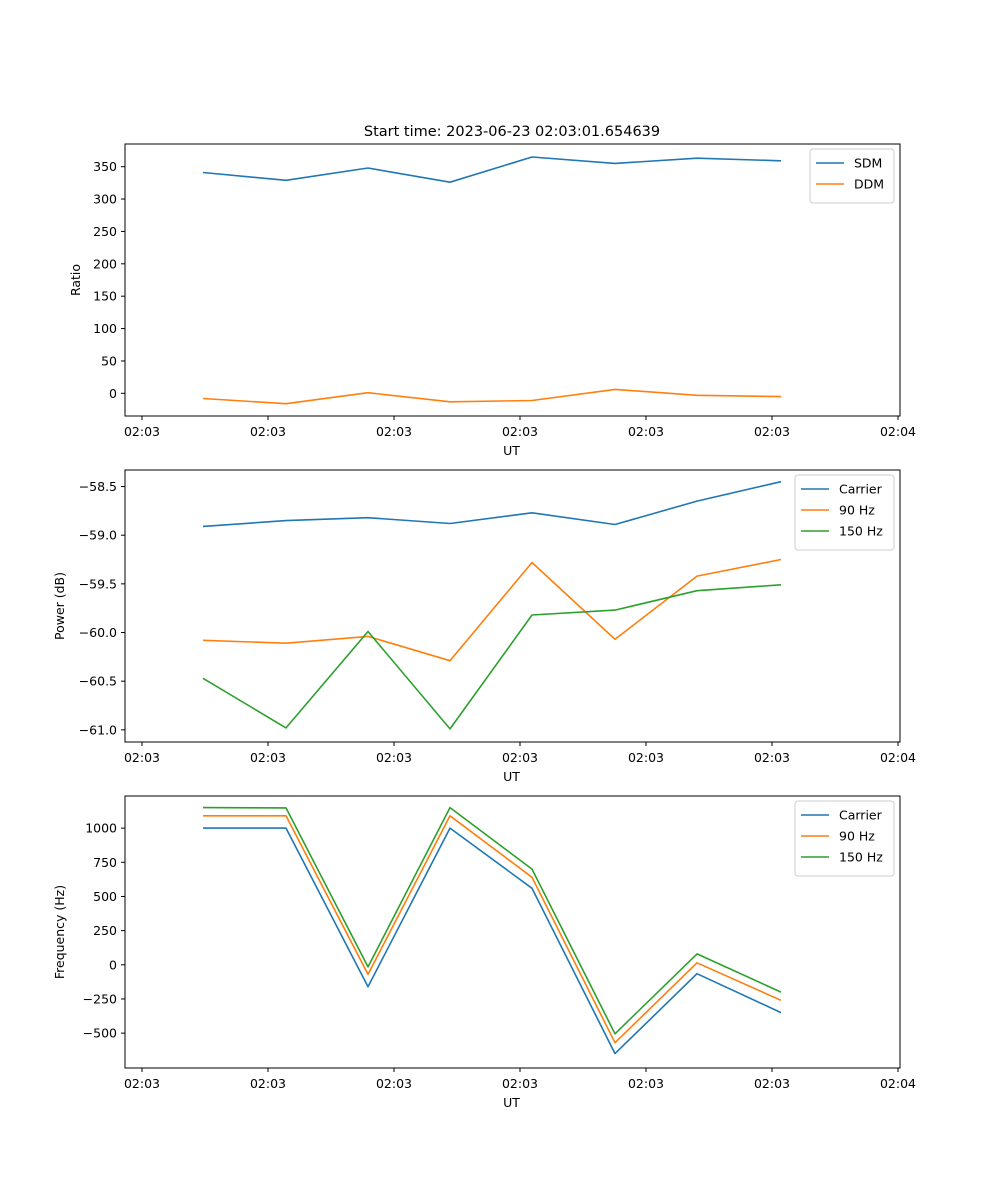 Image resolution: width=1000 pixels, height=1200 pixels. Describe the element at coordinates (492, 396) in the screenshot. I see `series-line-ddm` at that location.